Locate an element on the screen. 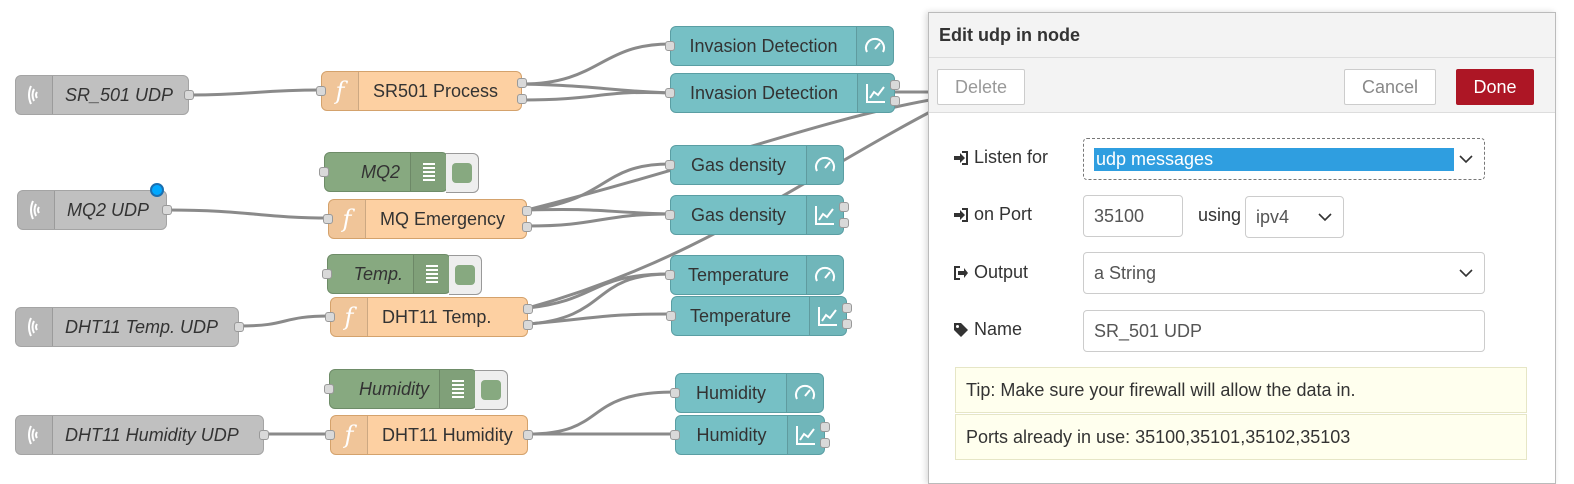 The width and height of the screenshot is (1574, 484). chart-node-gas: Gas density is located at coordinates (757, 215).